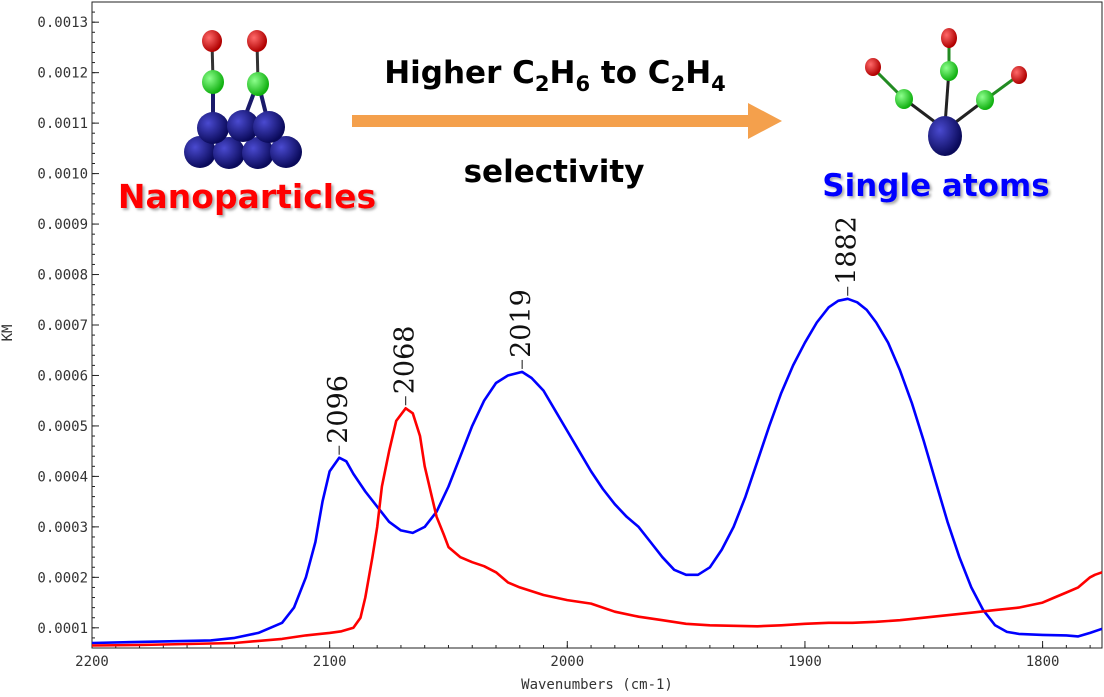  Describe the element at coordinates (62, 124) in the screenshot. I see `y-tick-label: 0.0011` at that location.